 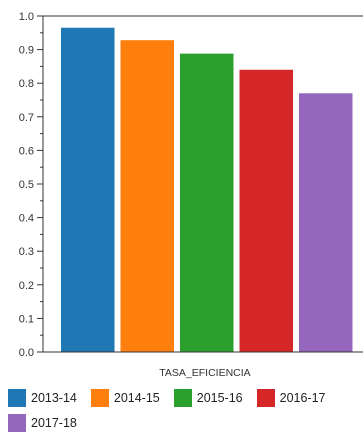 What do you see at coordinates (302, 398) in the screenshot?
I see `legend-label: 2016-17` at bounding box center [302, 398].